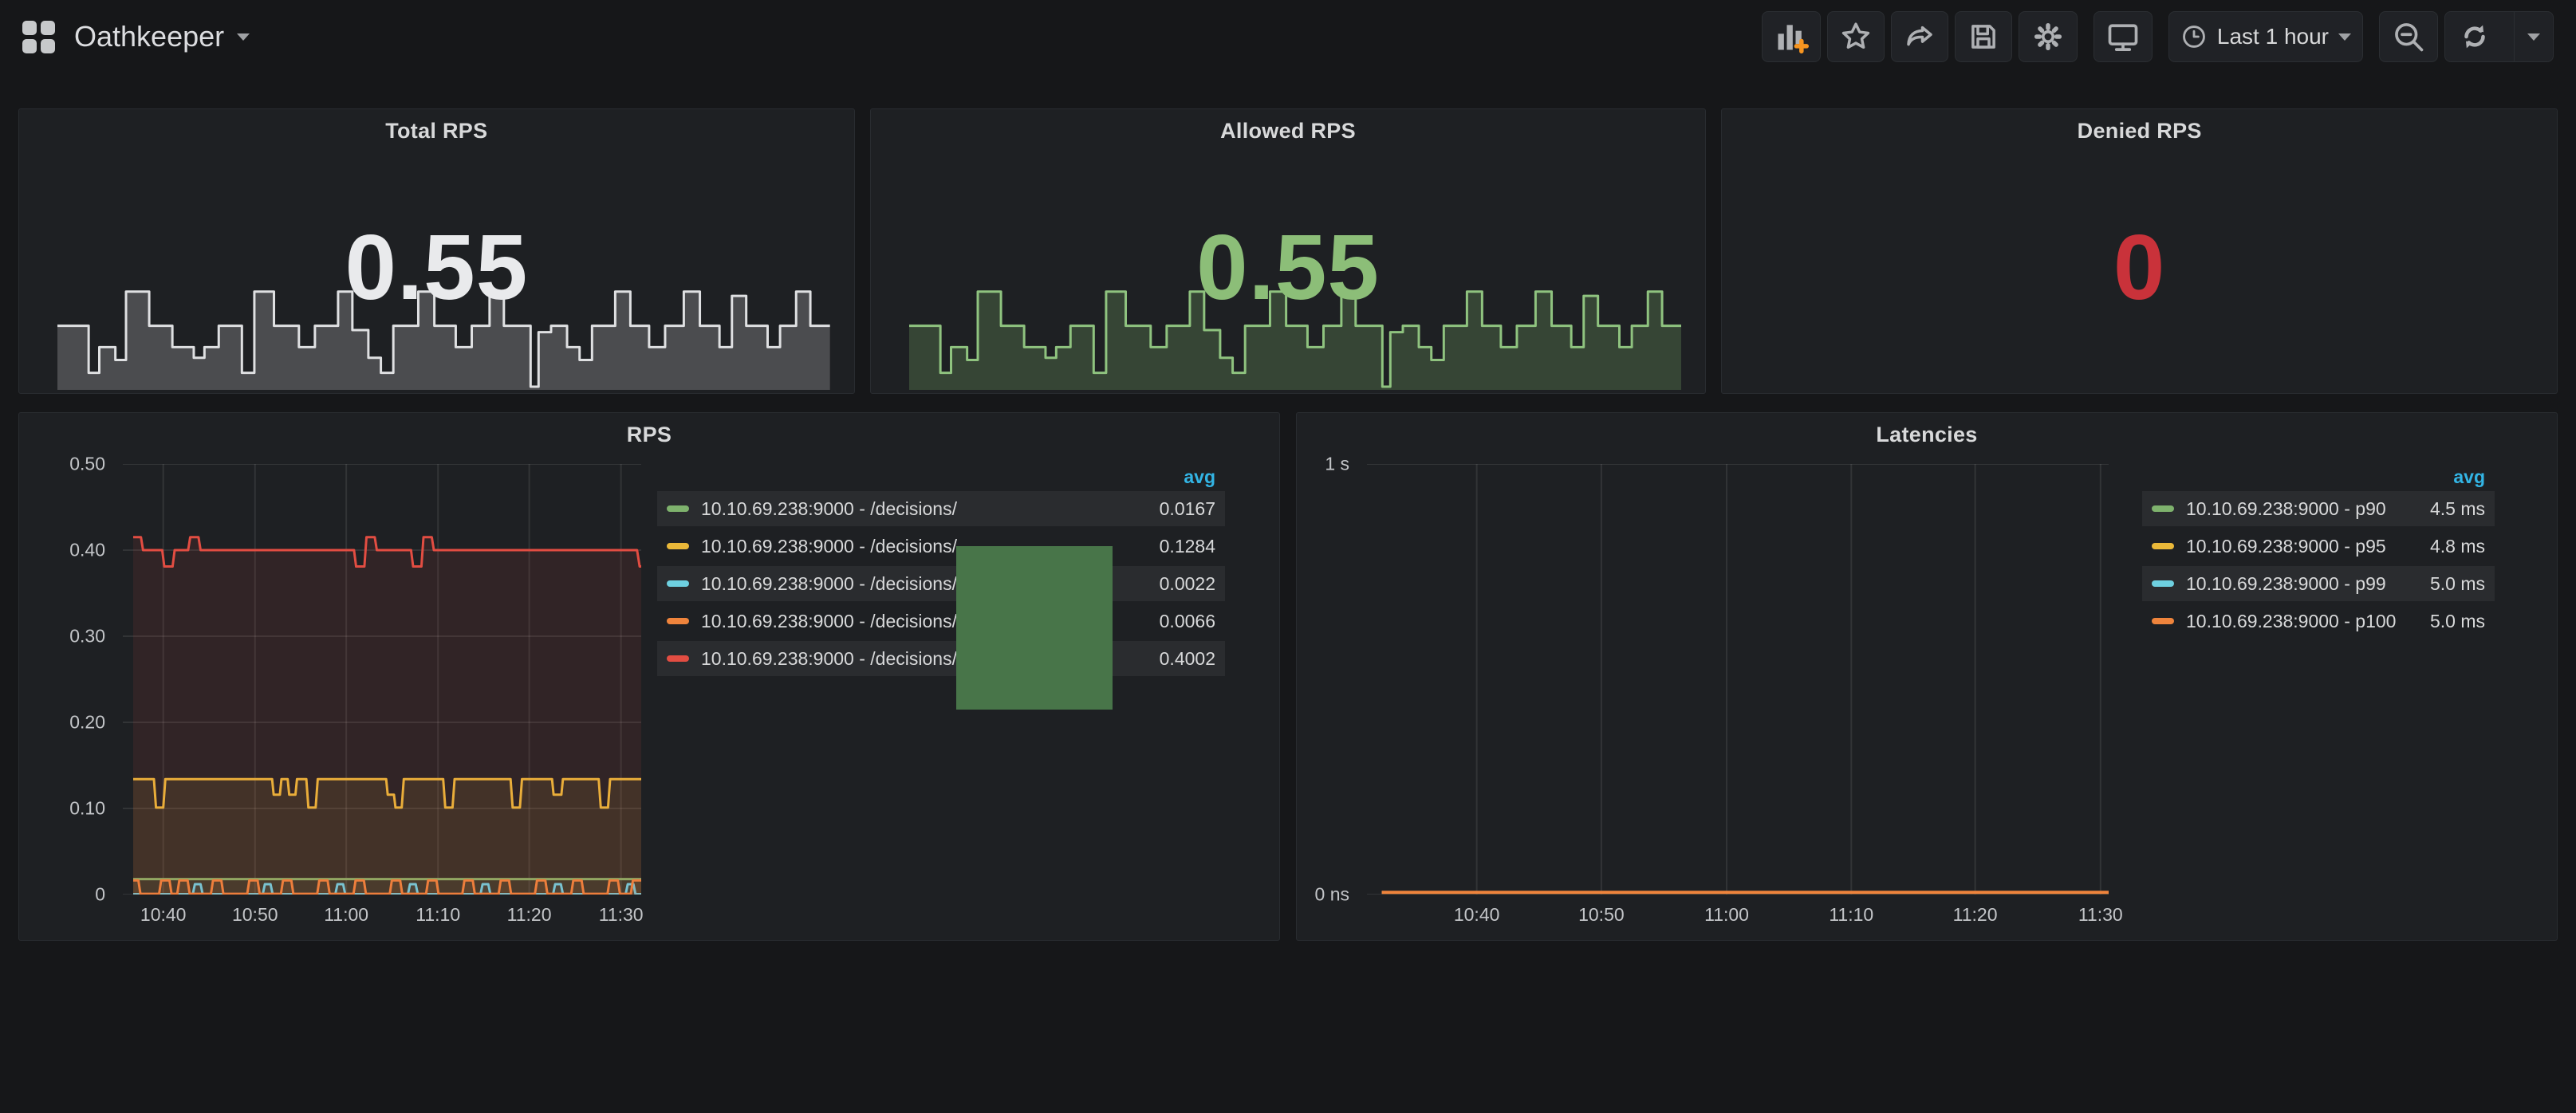  I want to click on settings-button, so click(2048, 37).